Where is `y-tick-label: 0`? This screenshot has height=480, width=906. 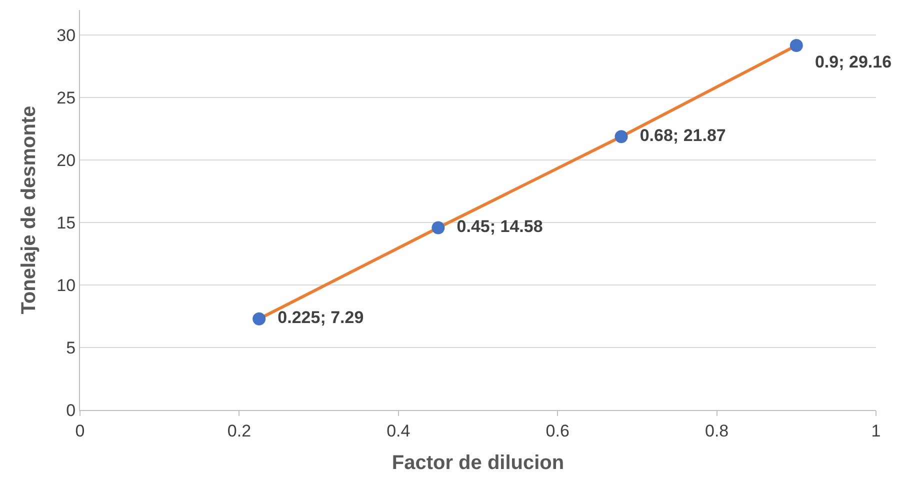 y-tick-label: 0 is located at coordinates (71, 410).